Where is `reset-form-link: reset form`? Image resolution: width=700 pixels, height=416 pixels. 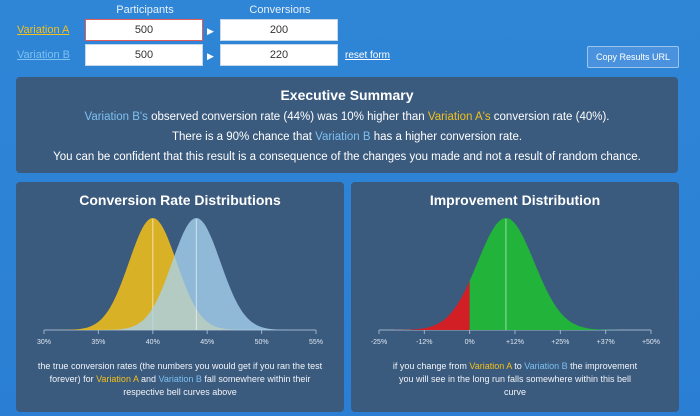 reset-form-link: reset form is located at coordinates (368, 55).